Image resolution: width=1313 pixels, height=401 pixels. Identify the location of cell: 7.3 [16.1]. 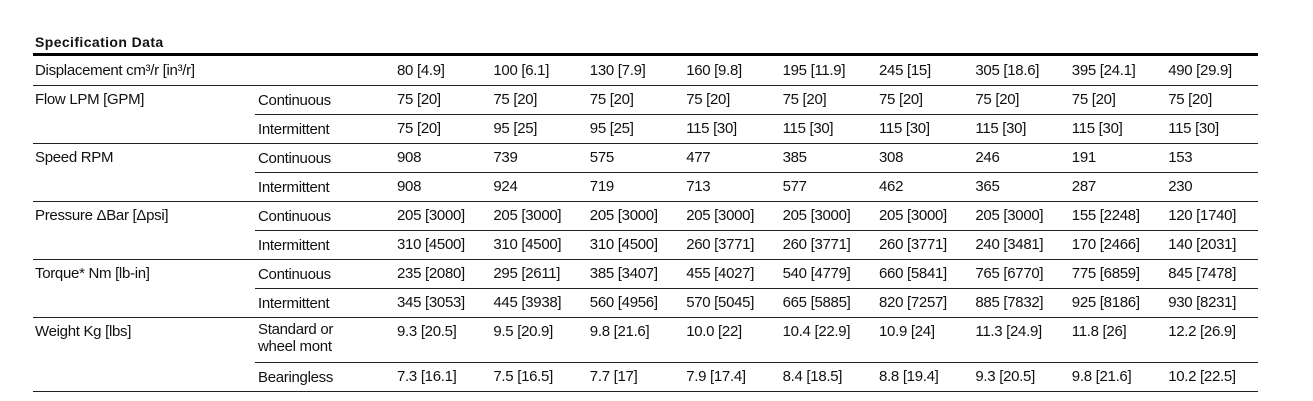
(427, 376).